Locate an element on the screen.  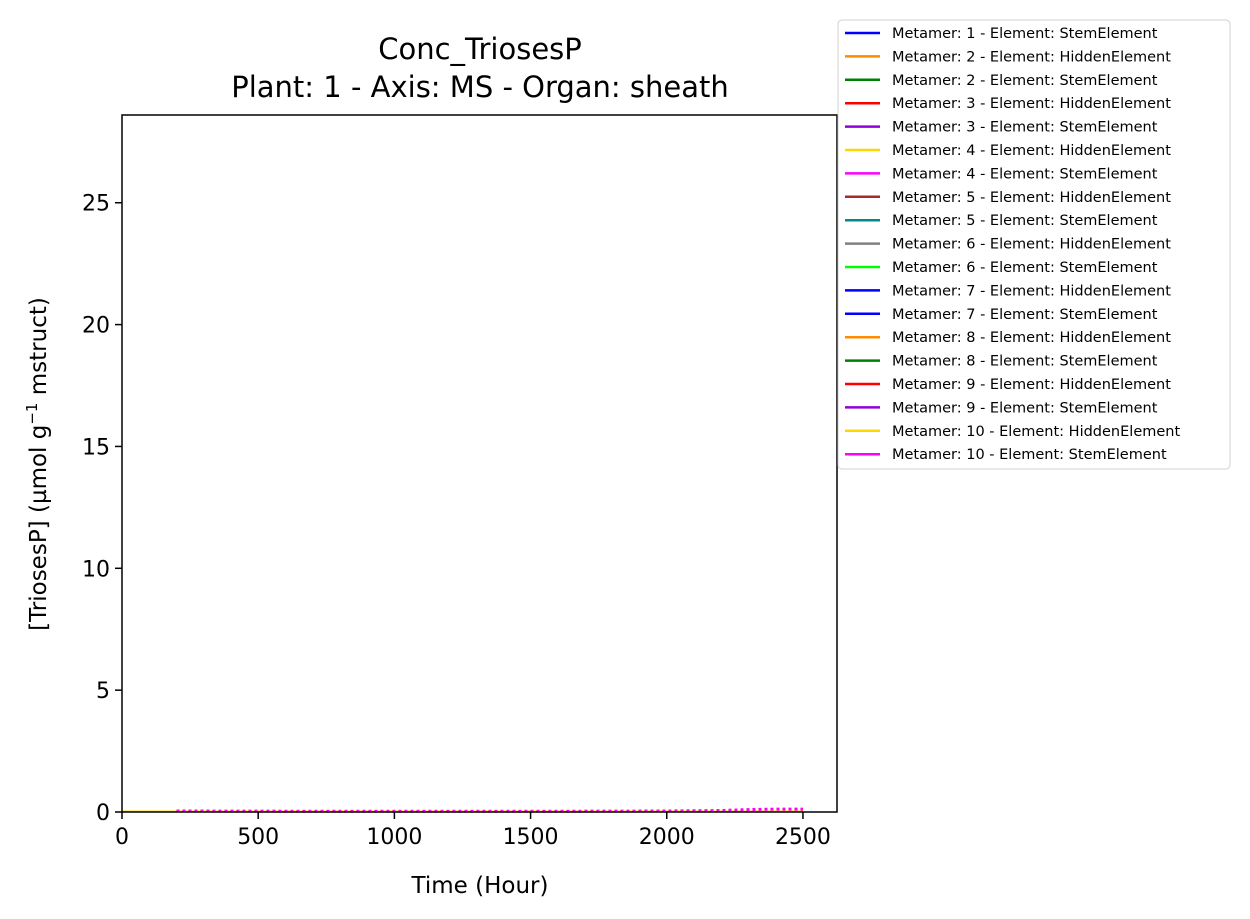
legend-label: Metamer: 6 - Element: StemElement is located at coordinates (1025, 268).